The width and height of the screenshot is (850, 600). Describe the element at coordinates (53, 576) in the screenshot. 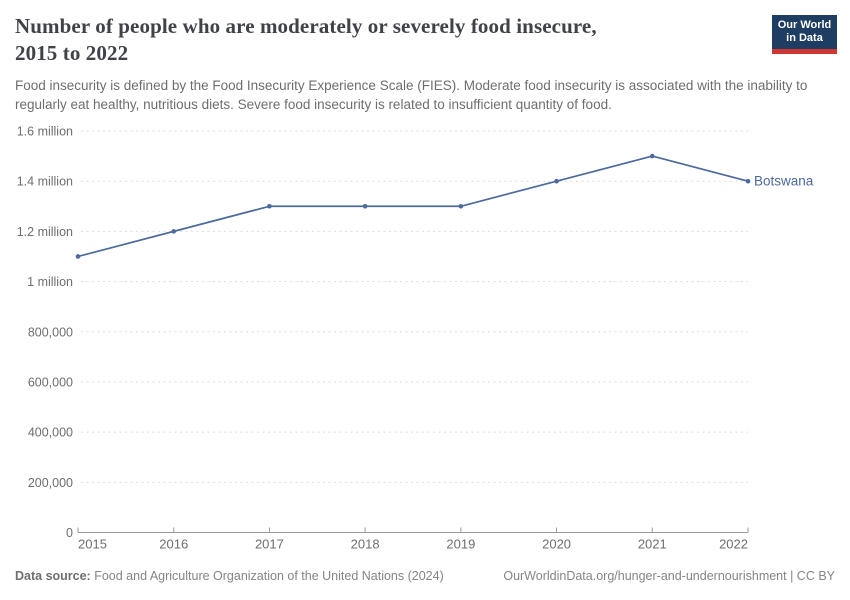

I see `data-source-label: Data source:` at that location.